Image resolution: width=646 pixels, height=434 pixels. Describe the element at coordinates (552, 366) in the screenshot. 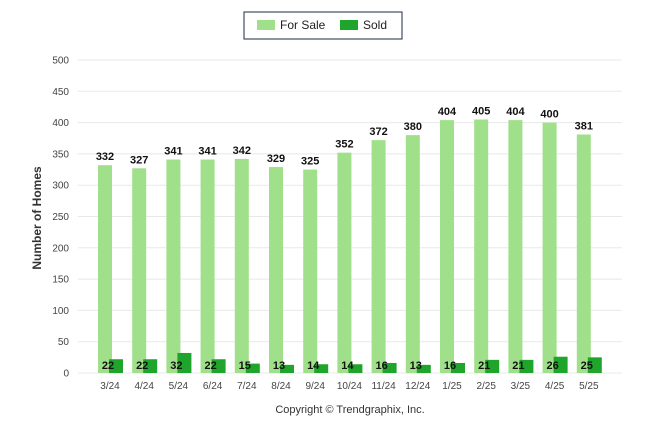

I see `data-label-sold: 26` at that location.